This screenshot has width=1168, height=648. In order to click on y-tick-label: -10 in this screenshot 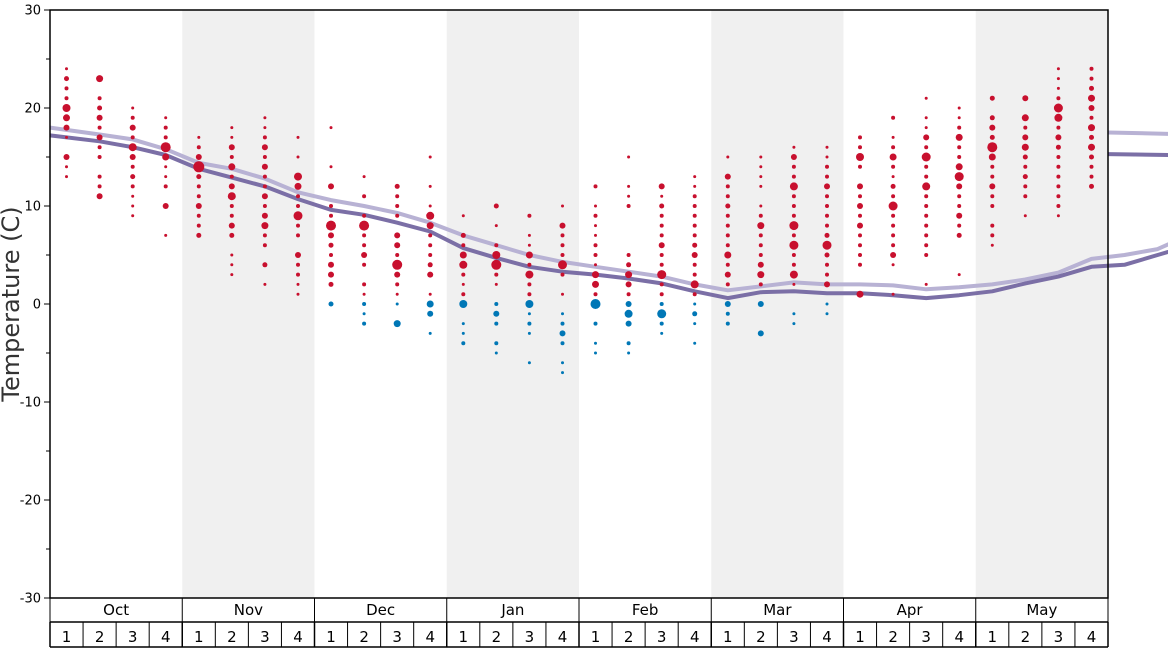, I will do `click(30, 403)`.